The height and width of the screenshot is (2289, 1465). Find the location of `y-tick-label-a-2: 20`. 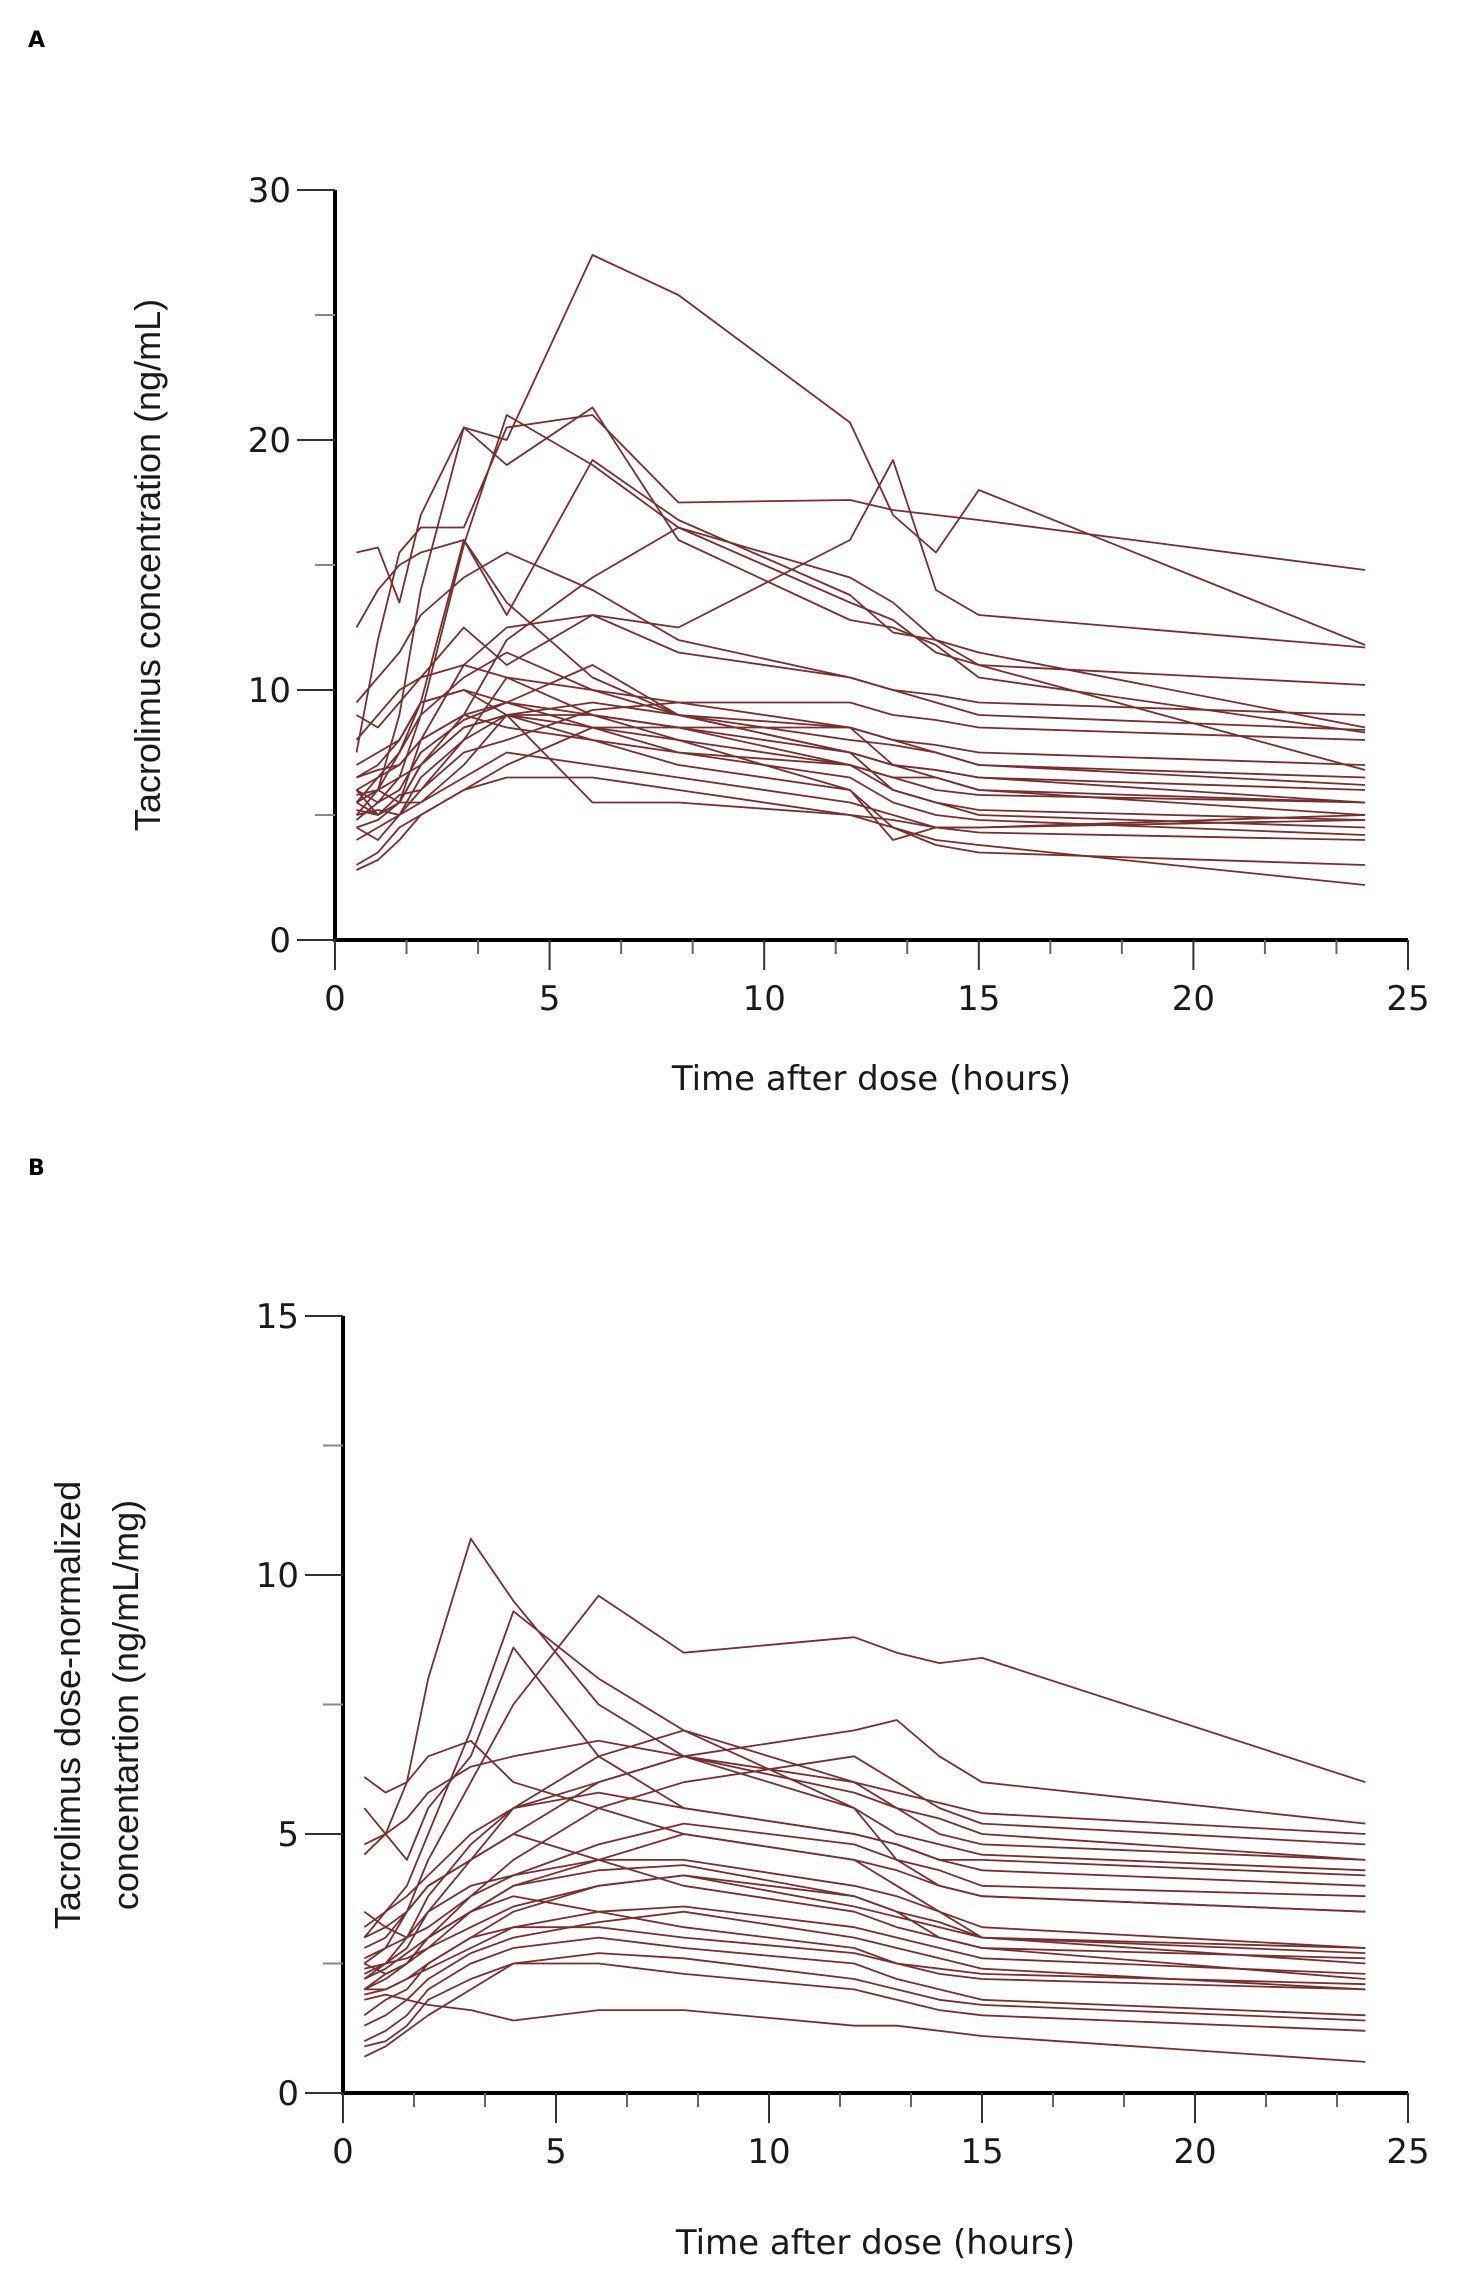

y-tick-label-a-2: 20 is located at coordinates (269, 441).